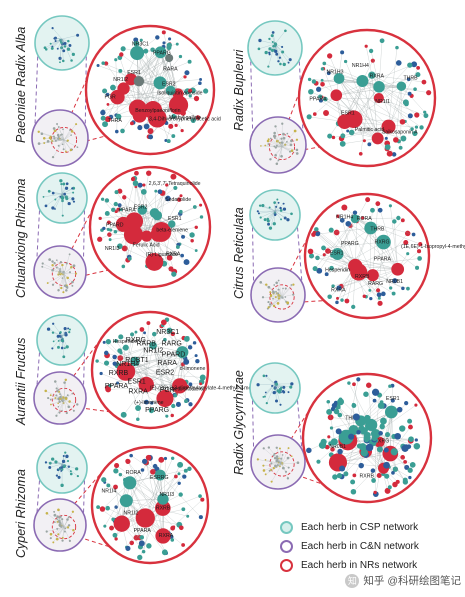 This screenshot has height=597, width=465. I want to click on node-label: RXRA, so click(166, 536).